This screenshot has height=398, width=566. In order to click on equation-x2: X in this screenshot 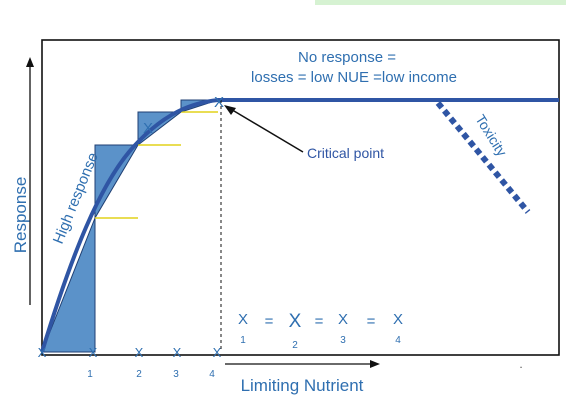, I will do `click(295, 321)`.